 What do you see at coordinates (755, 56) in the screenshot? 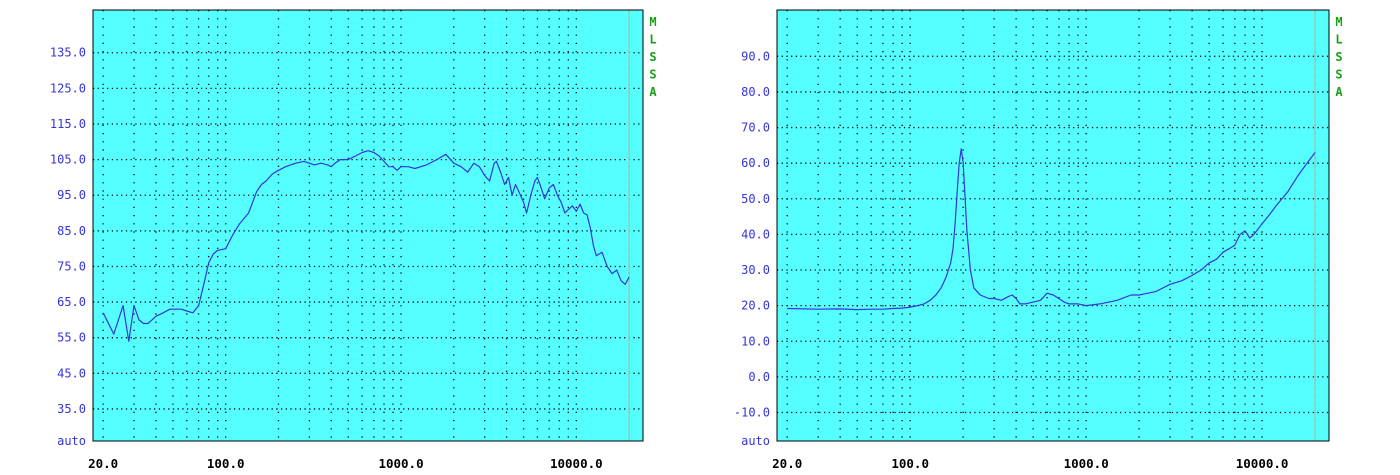
I see `y-tick-label: 90.0` at bounding box center [755, 56].